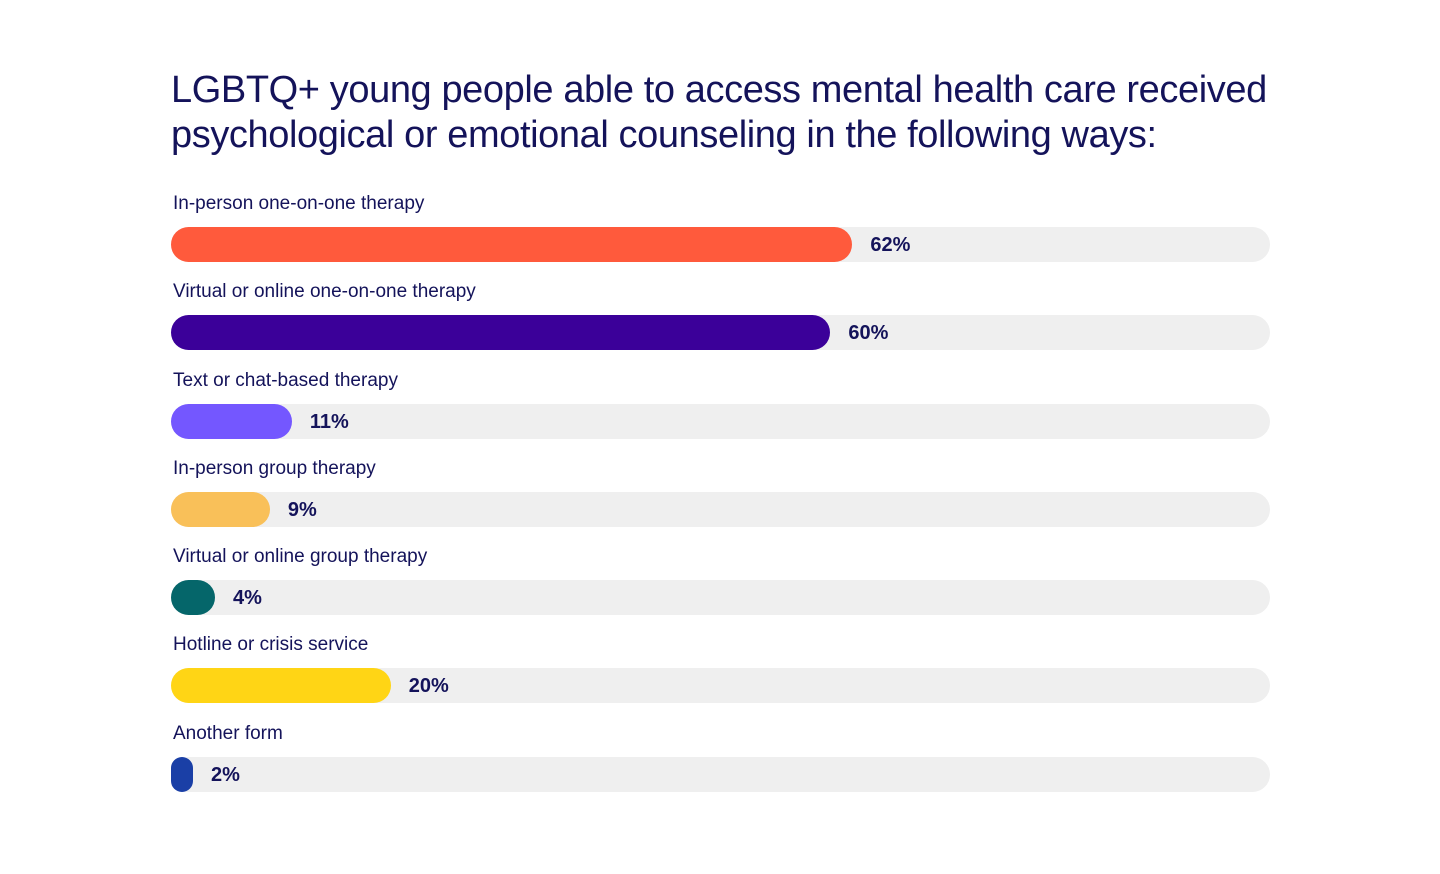  I want to click on bar-track: 9%, so click(720, 509).